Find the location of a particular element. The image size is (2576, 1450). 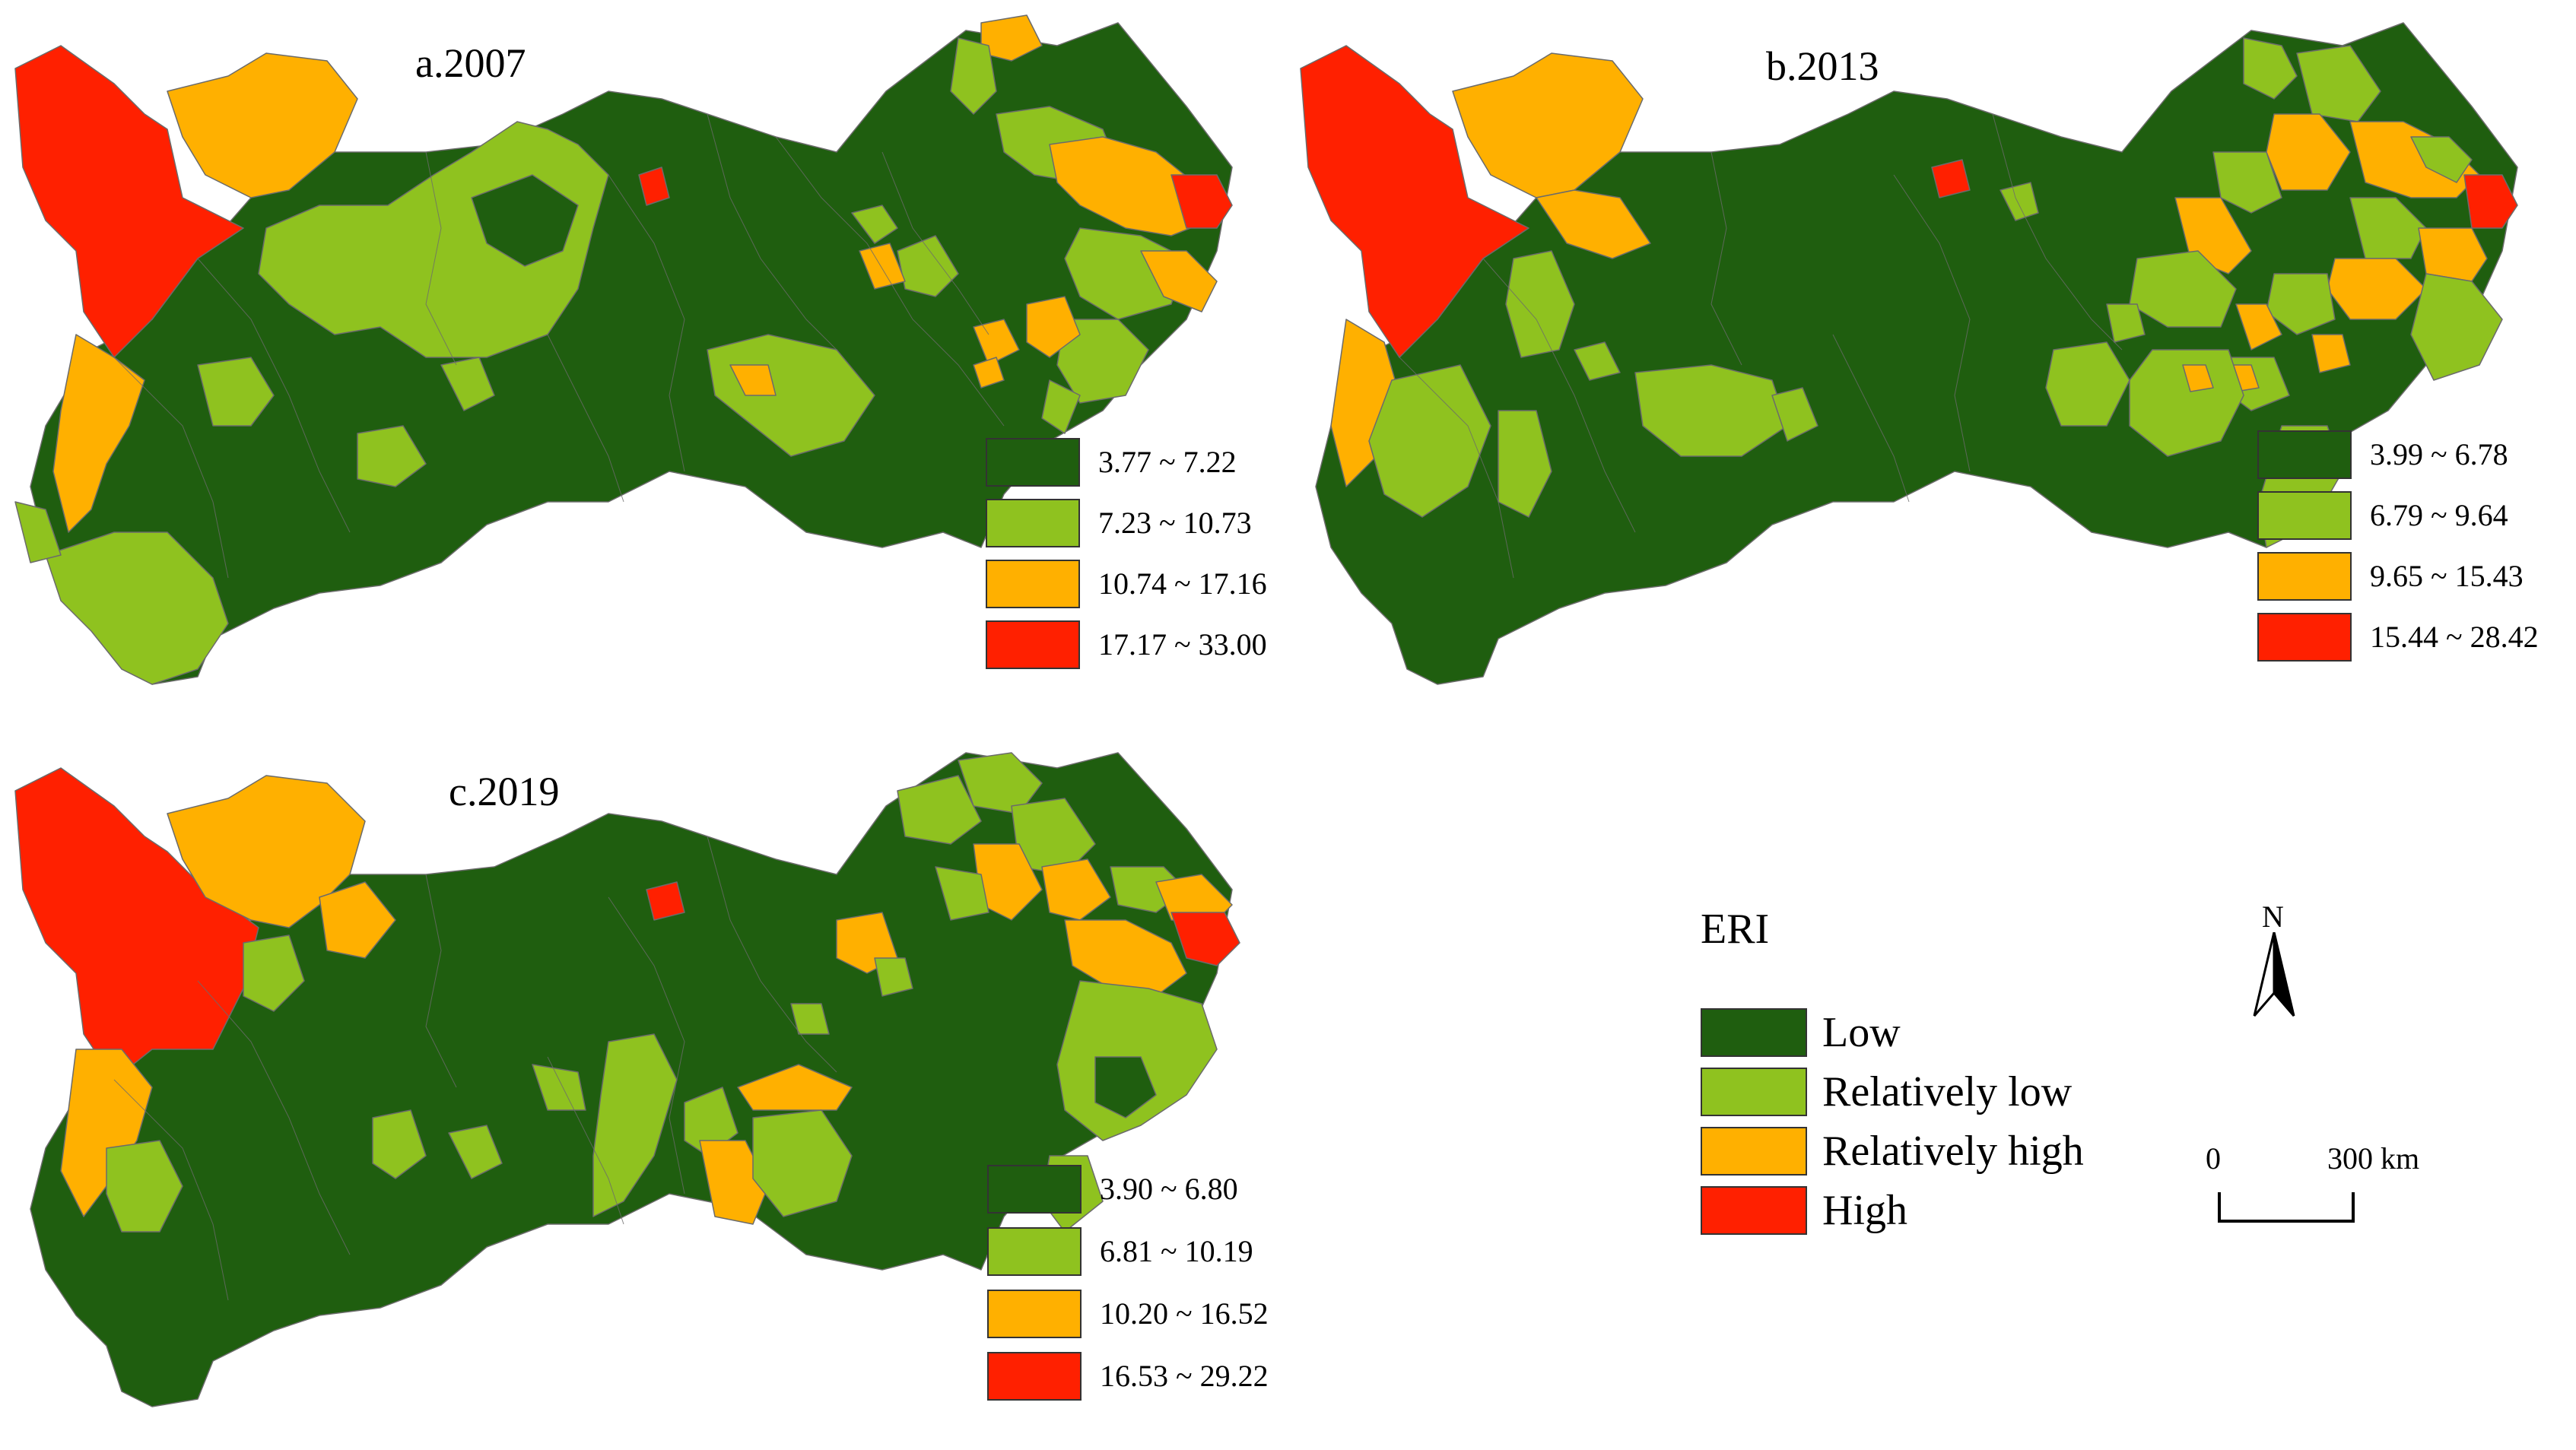

legend-range: 10.20 ~ 16.52 is located at coordinates (1184, 1313).